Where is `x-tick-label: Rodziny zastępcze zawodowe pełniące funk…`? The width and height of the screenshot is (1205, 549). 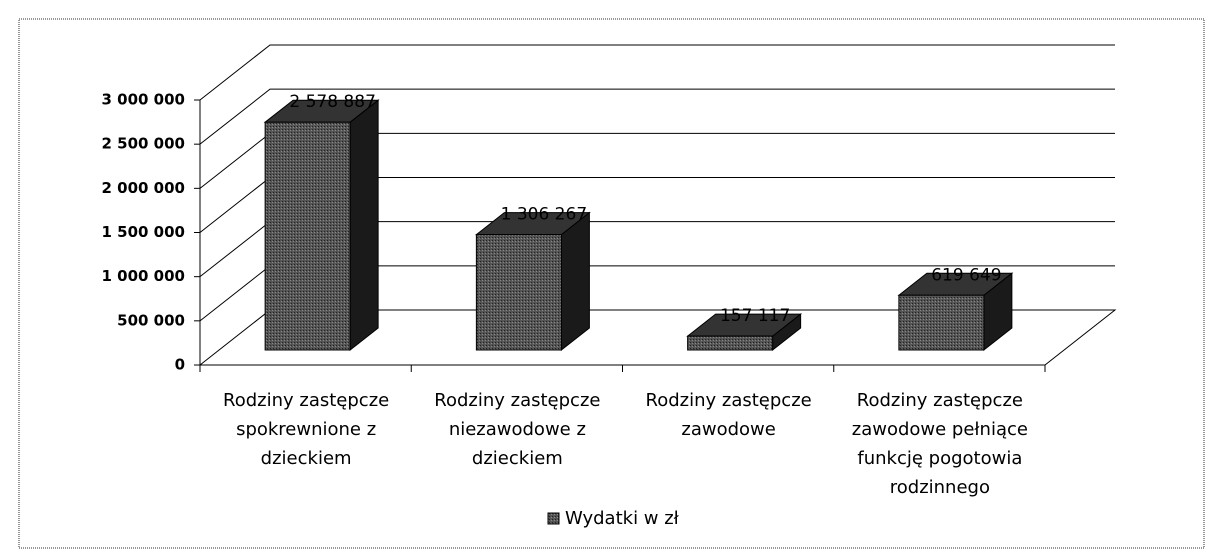
x-tick-label: Rodziny zastępcze zawodowe pełniące funk… is located at coordinates (939, 444).